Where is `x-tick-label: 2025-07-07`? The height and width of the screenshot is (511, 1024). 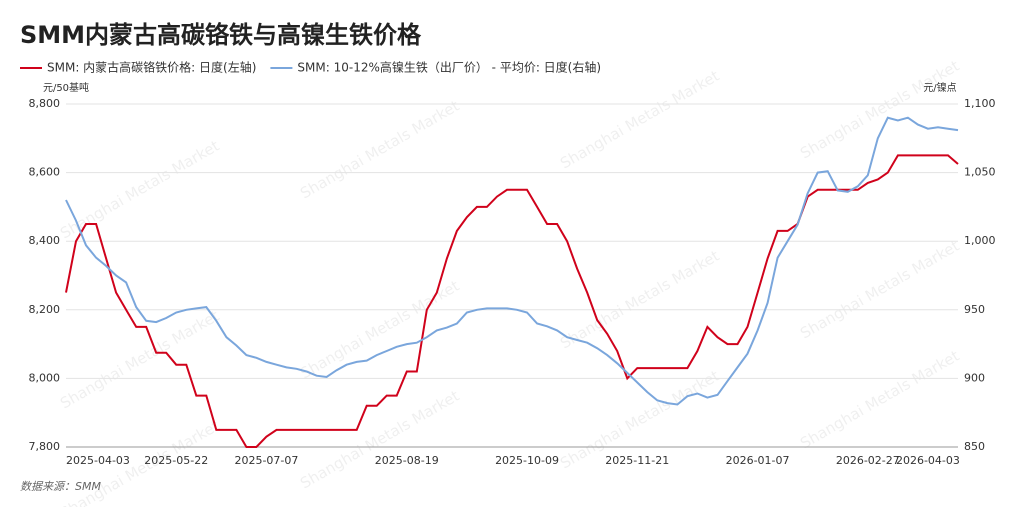
x-tick-label: 2025-07-07 is located at coordinates (266, 460).